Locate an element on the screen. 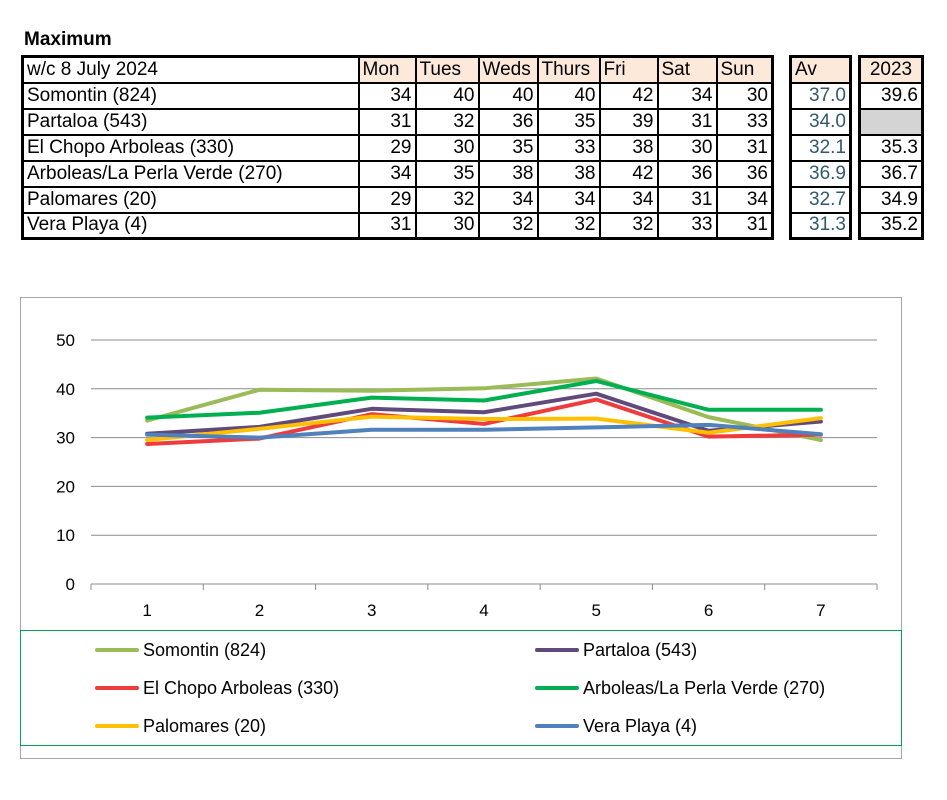 This screenshot has height=800, width=947. legend-item: Vera Playa (4) is located at coordinates (616, 726).